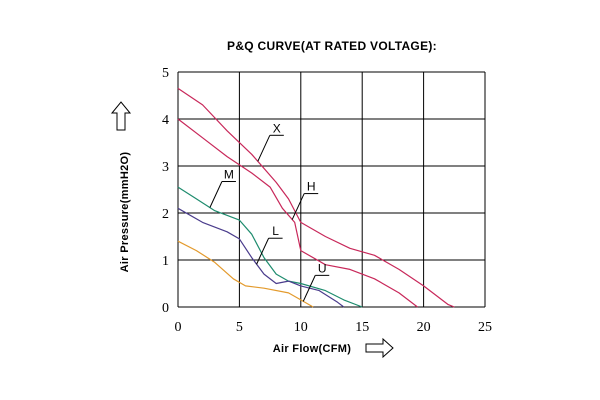  Describe the element at coordinates (125, 212) in the screenshot. I see `y-axis-label: Air Pressure(mmH2O)` at that location.